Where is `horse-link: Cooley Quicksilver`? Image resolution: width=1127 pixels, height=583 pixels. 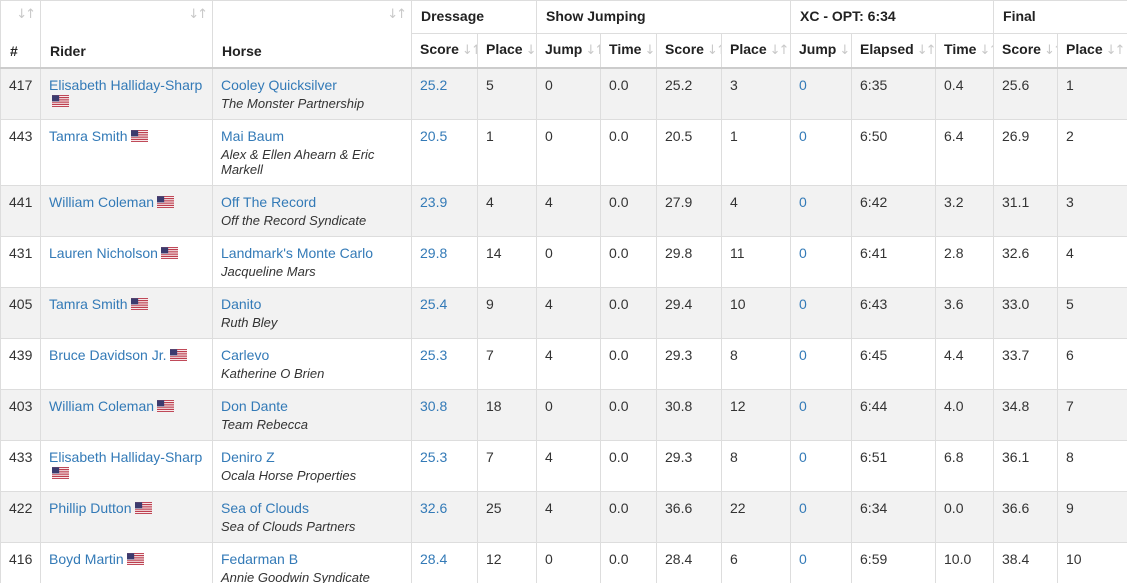 horse-link: Cooley Quicksilver is located at coordinates (279, 85).